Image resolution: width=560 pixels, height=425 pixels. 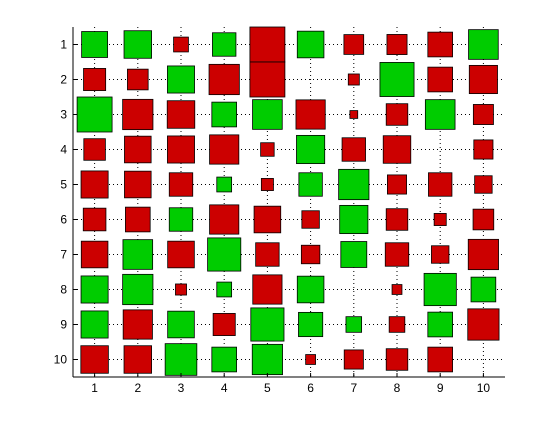 I want to click on hinton-box-r7-c8, so click(x=397, y=254).